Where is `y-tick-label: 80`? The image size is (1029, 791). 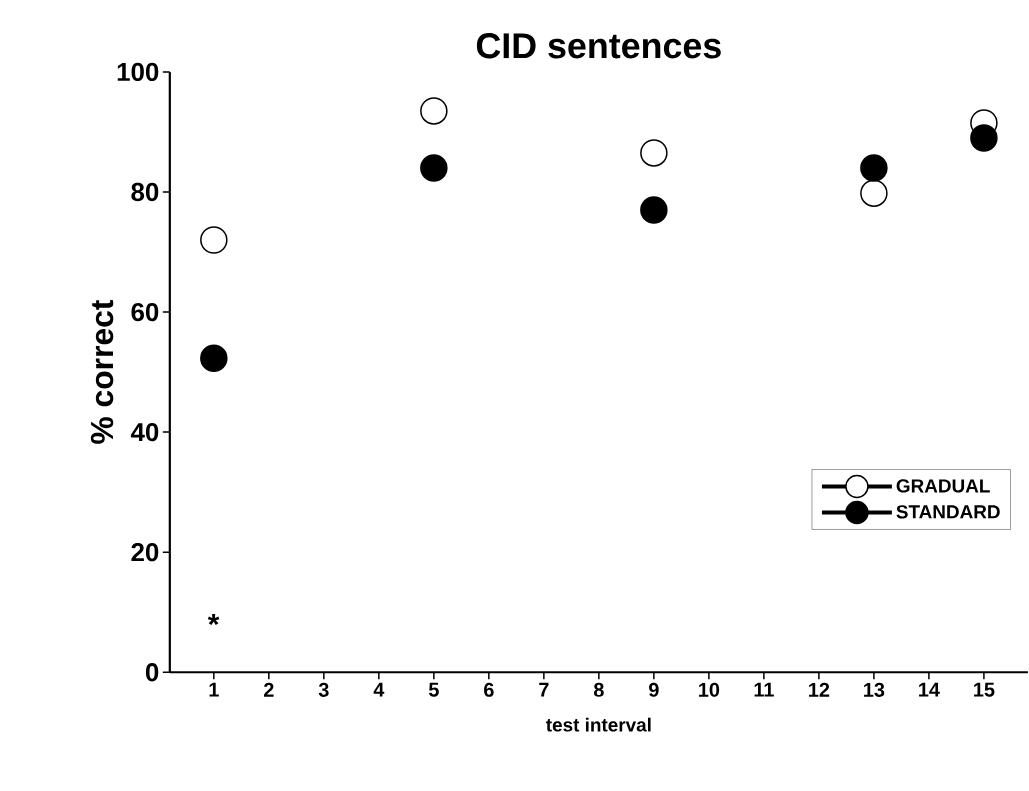 y-tick-label: 80 is located at coordinates (145, 192).